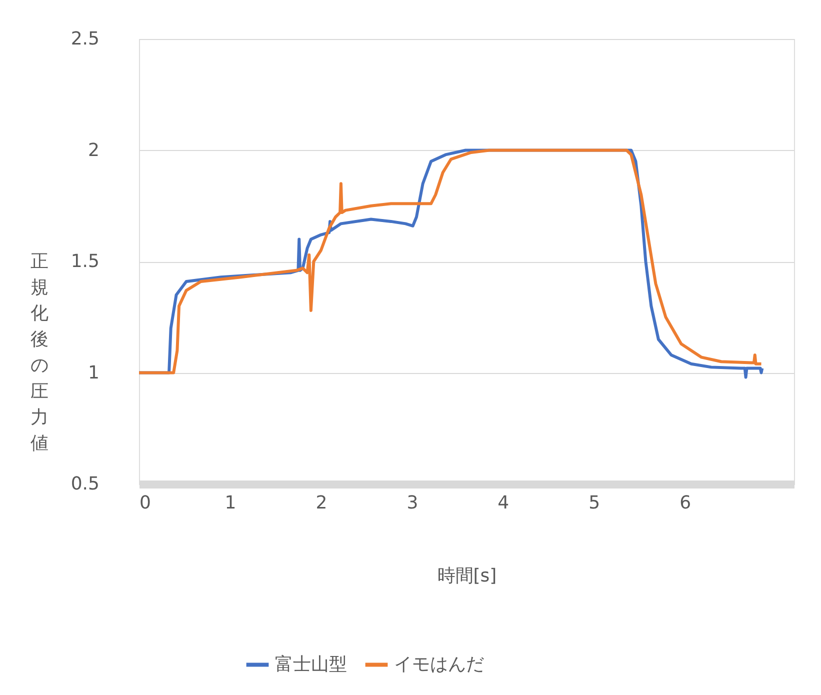  What do you see at coordinates (311, 664) in the screenshot?
I see `legend-label: 富士山型` at bounding box center [311, 664].